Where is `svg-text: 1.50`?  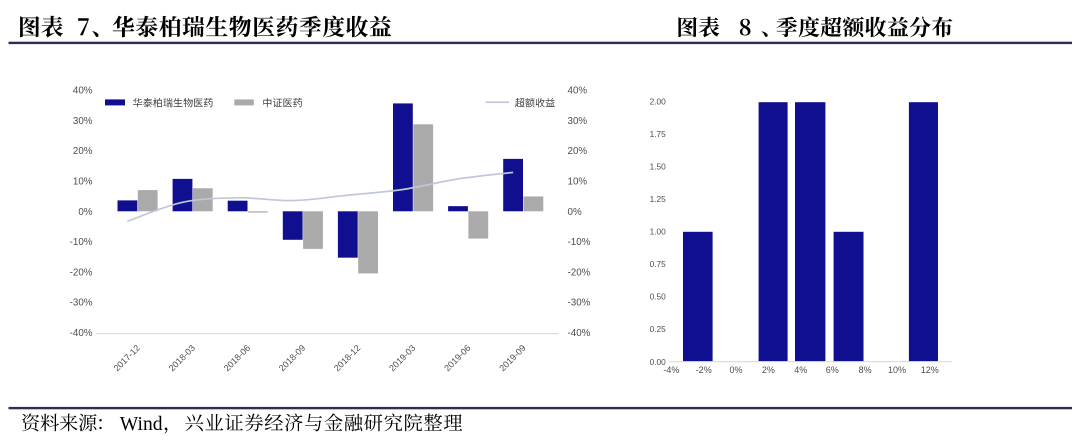
svg-text: 1.50 is located at coordinates (658, 167).